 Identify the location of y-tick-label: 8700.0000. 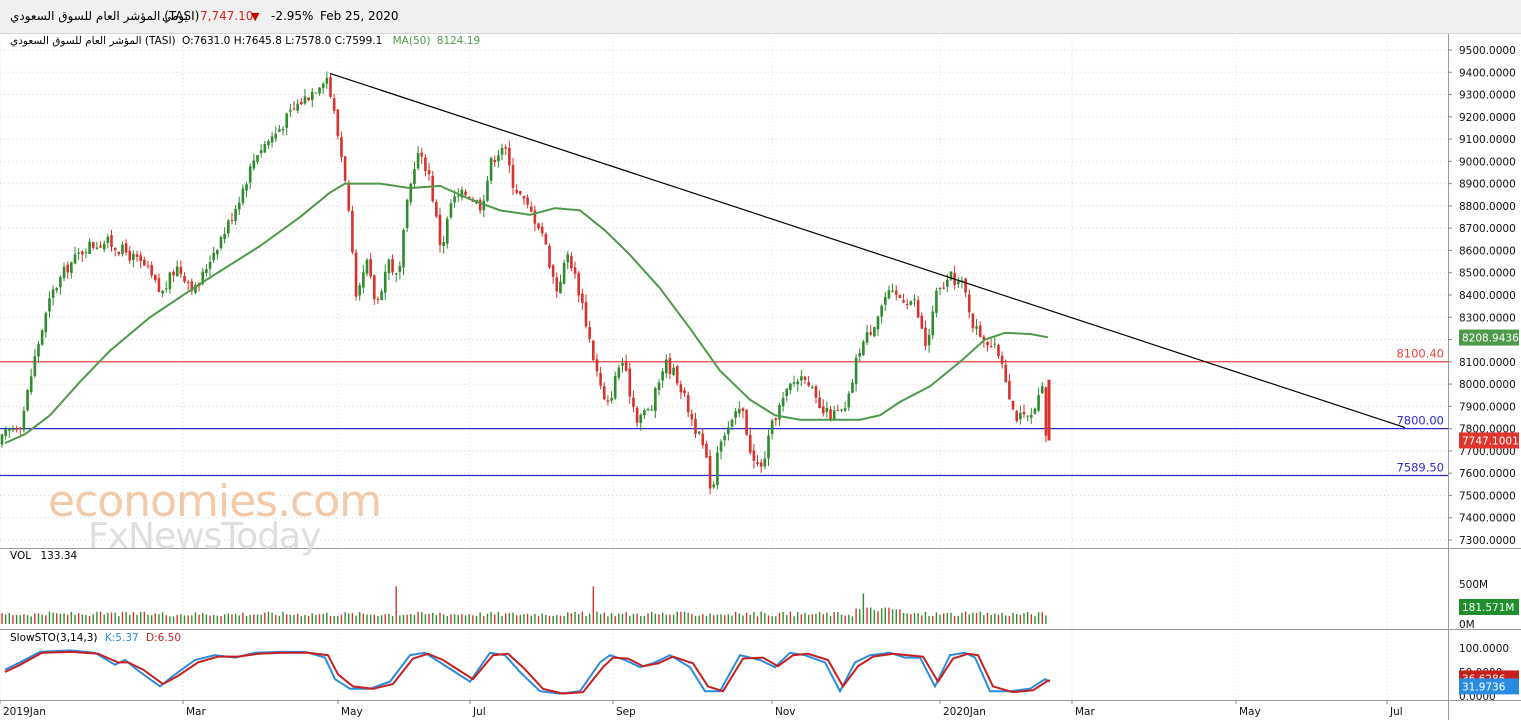
(1487, 229).